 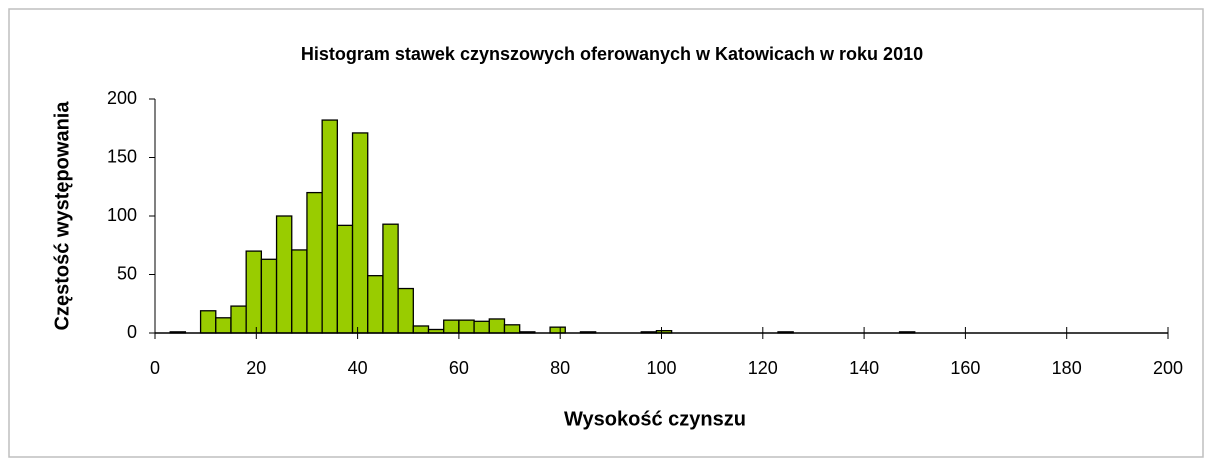 I want to click on x-tick-label: 60, so click(x=459, y=368).